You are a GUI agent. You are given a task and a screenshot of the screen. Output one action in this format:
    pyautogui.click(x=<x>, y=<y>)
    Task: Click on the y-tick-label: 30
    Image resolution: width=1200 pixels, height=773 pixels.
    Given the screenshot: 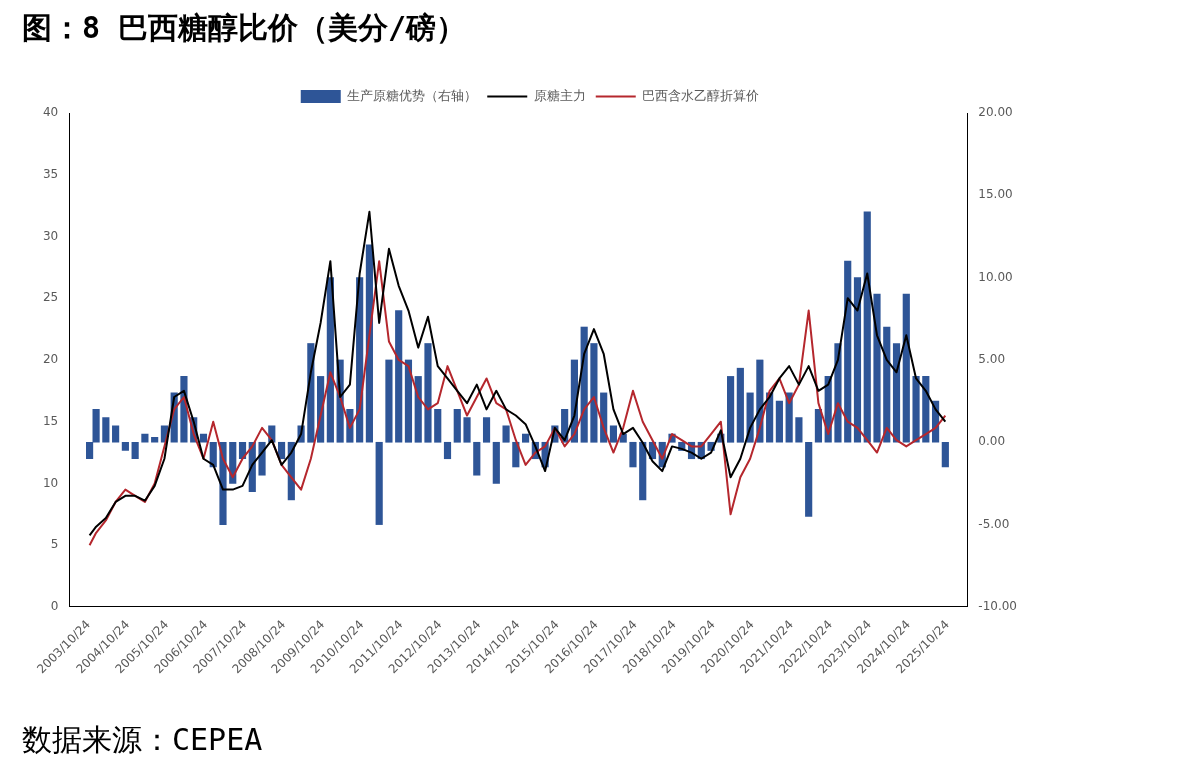 What is the action you would take?
    pyautogui.click(x=50, y=235)
    